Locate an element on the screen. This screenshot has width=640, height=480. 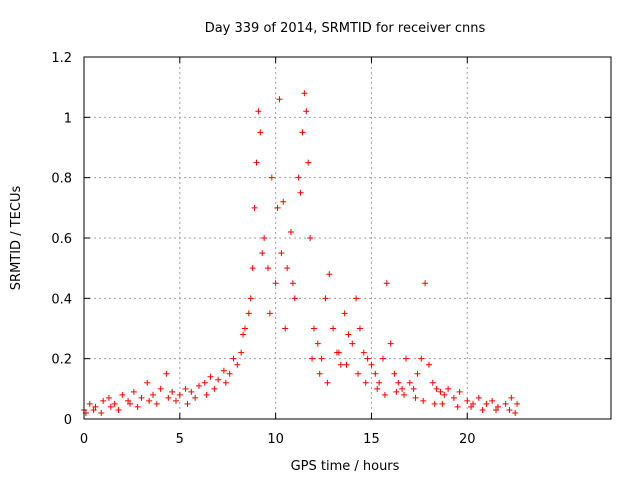
y-tick-label: 1.2 is located at coordinates (61, 58).